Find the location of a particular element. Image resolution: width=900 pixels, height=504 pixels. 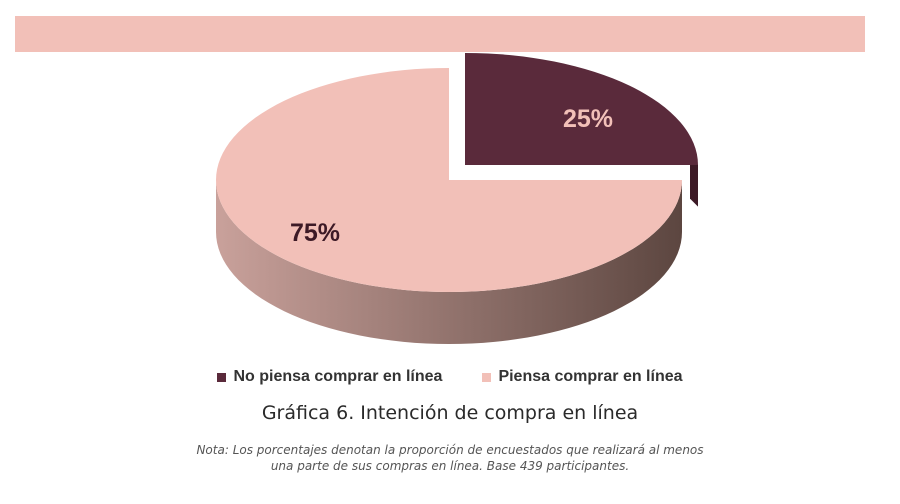

header-band is located at coordinates (440, 34).